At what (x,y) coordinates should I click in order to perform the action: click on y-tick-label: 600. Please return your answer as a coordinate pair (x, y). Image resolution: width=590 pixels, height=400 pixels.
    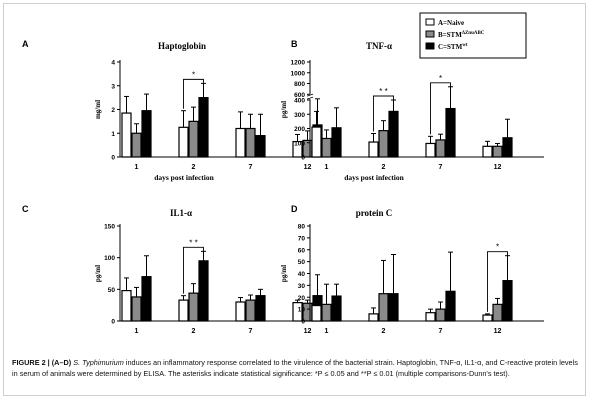
    Looking at the image, I should click on (299, 95).